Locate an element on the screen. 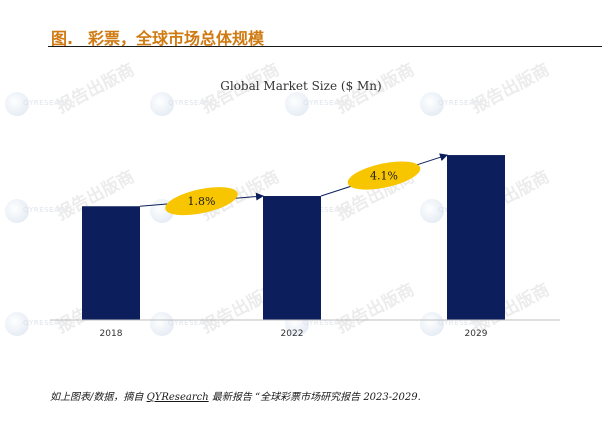 This screenshot has height=425, width=602. x-axis-ticks: 2018 2022 2029 is located at coordinates (294, 334).